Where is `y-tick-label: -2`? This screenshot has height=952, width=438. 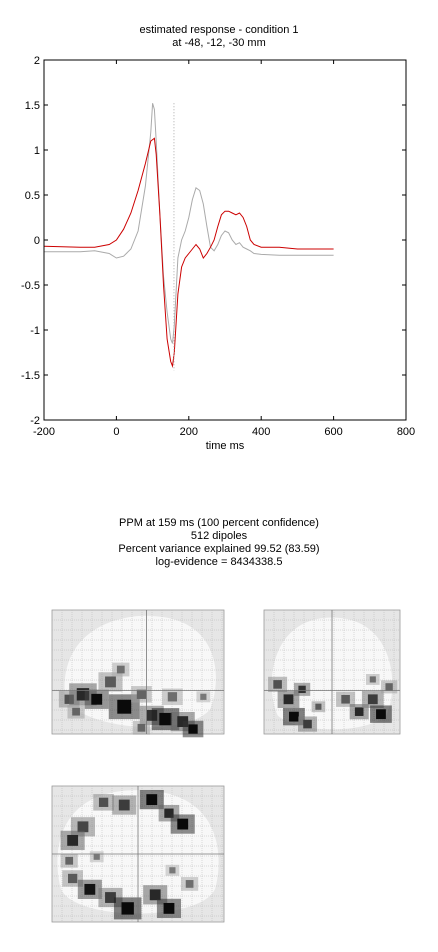 y-tick-label: -2 is located at coordinates (35, 421).